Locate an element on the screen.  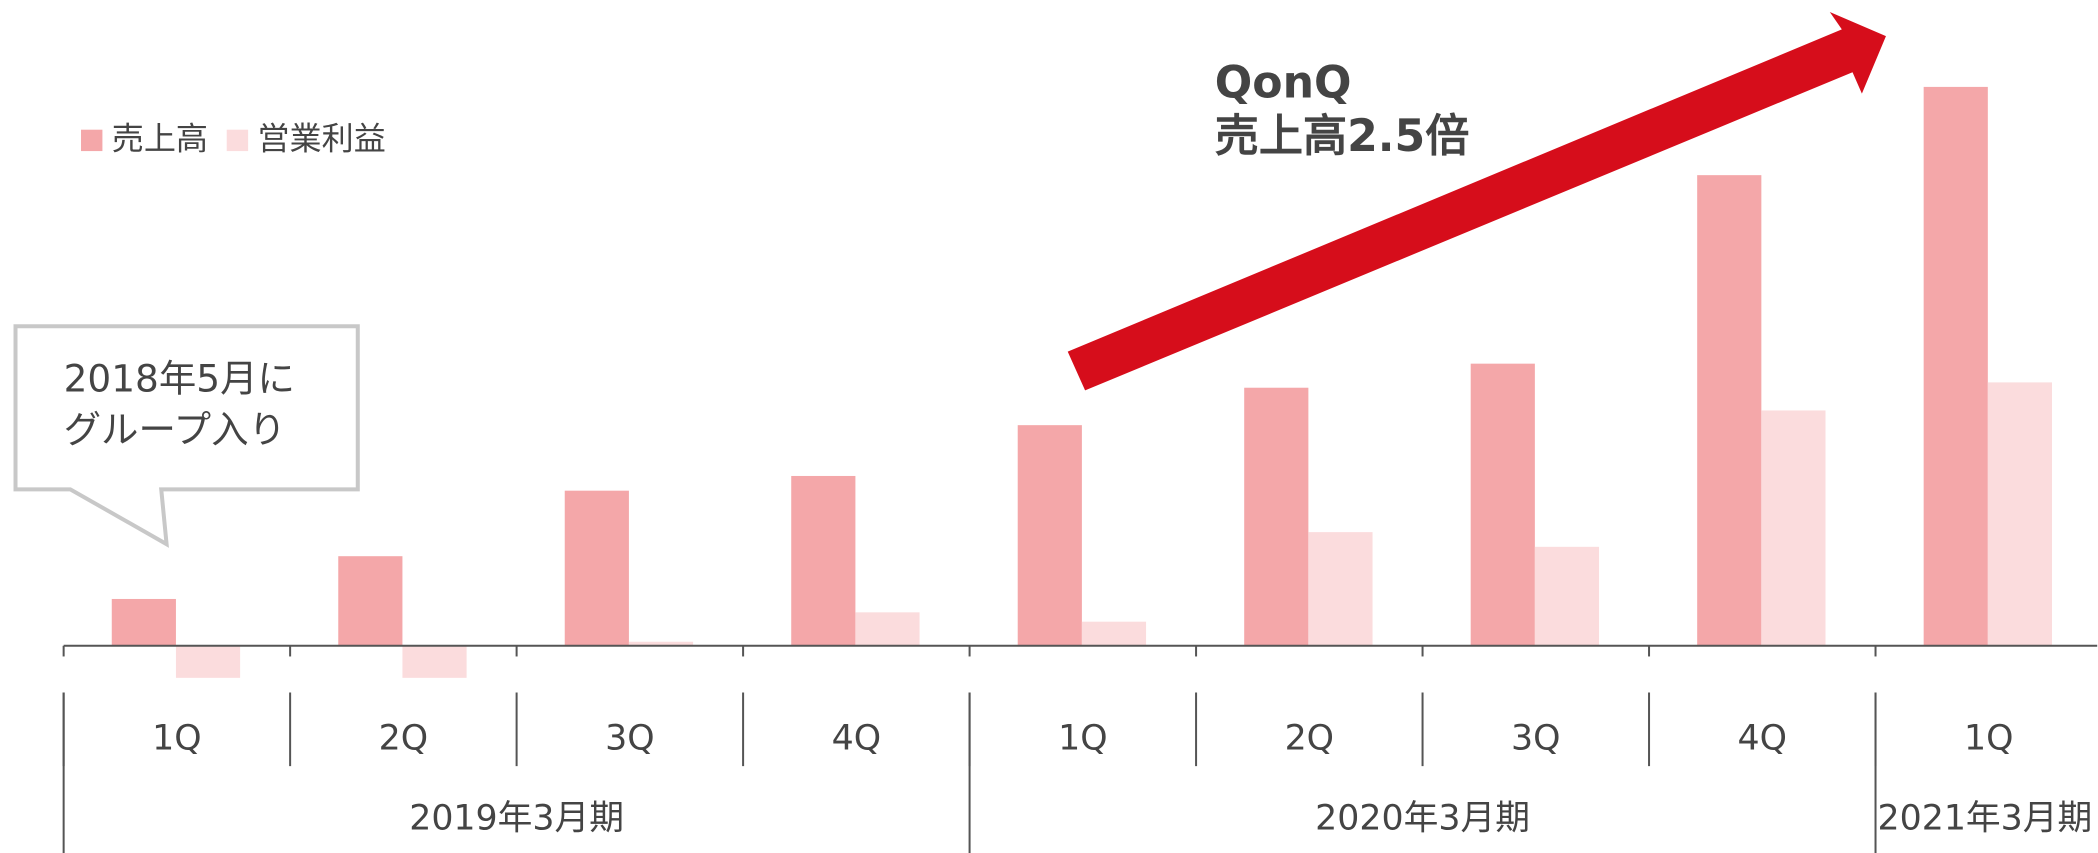
x-group-label: 2021年3月期 is located at coordinates (1984, 819).